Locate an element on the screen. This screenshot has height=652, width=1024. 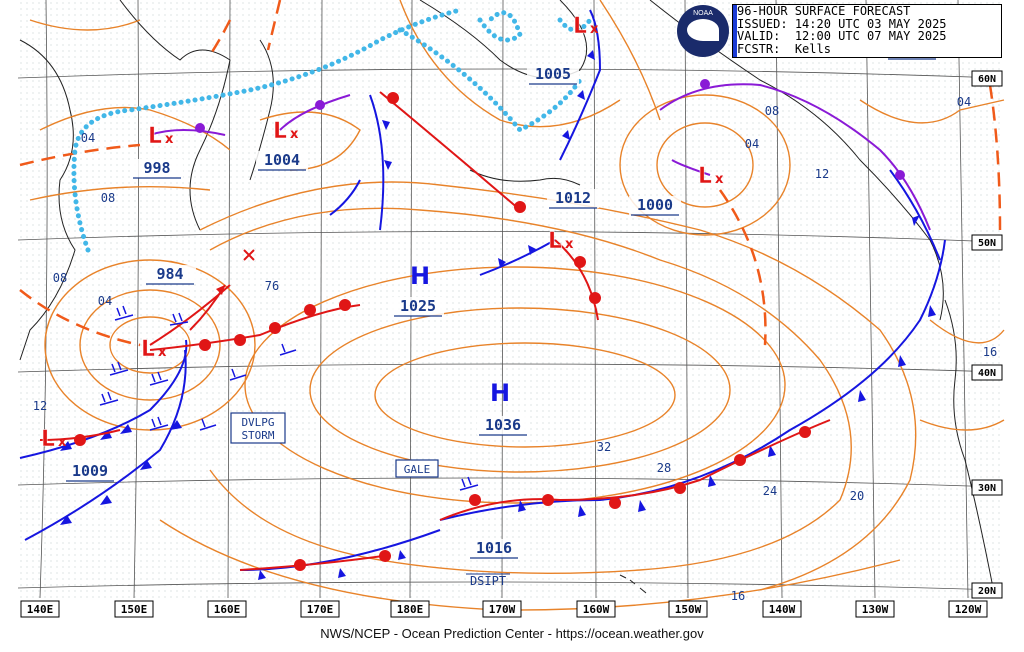
pressure-value-label: 1005 is located at coordinates (553, 74).